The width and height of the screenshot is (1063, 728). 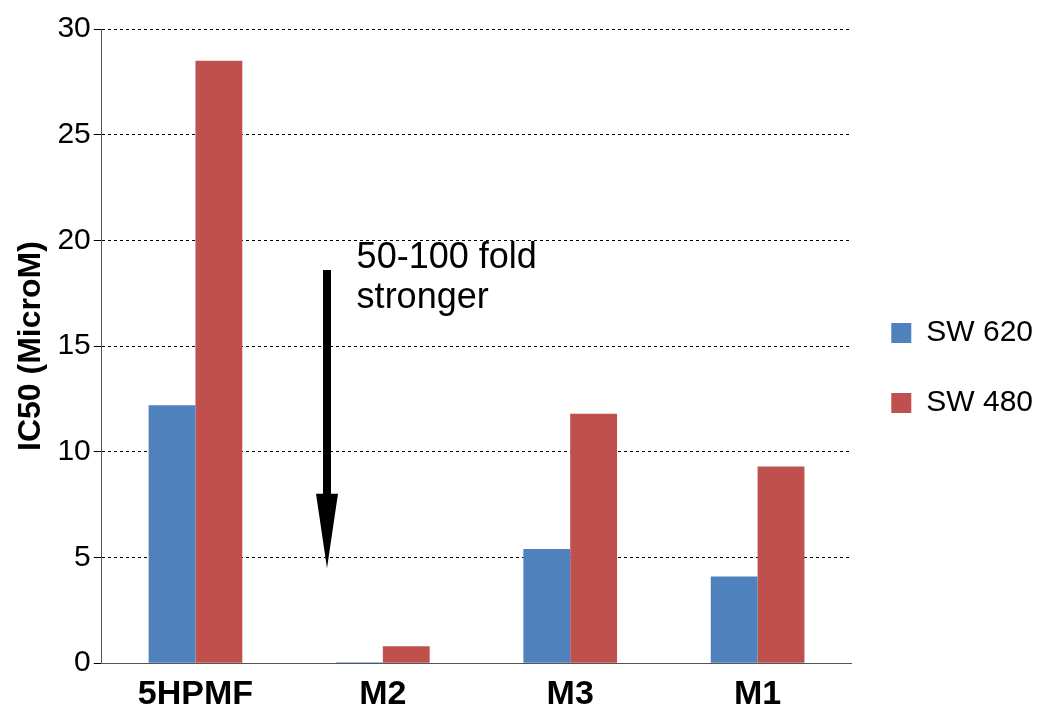 What do you see at coordinates (383, 691) in the screenshot?
I see `x-tick-label: M2` at bounding box center [383, 691].